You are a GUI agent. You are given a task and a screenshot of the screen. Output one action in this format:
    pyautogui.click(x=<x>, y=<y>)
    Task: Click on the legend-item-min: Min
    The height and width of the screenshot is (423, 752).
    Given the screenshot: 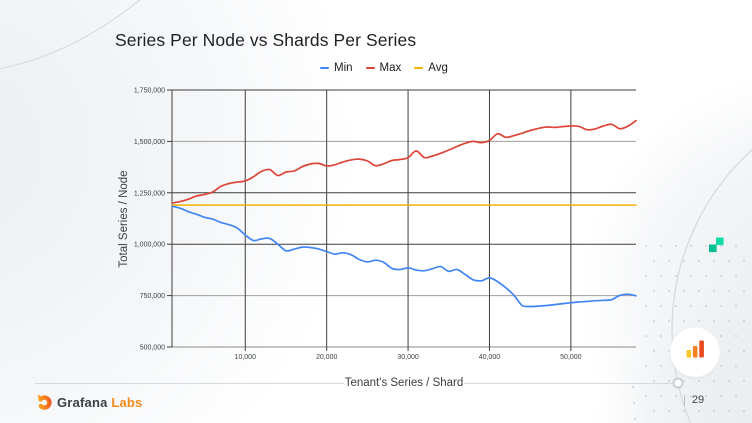 What is the action you would take?
    pyautogui.click(x=336, y=68)
    